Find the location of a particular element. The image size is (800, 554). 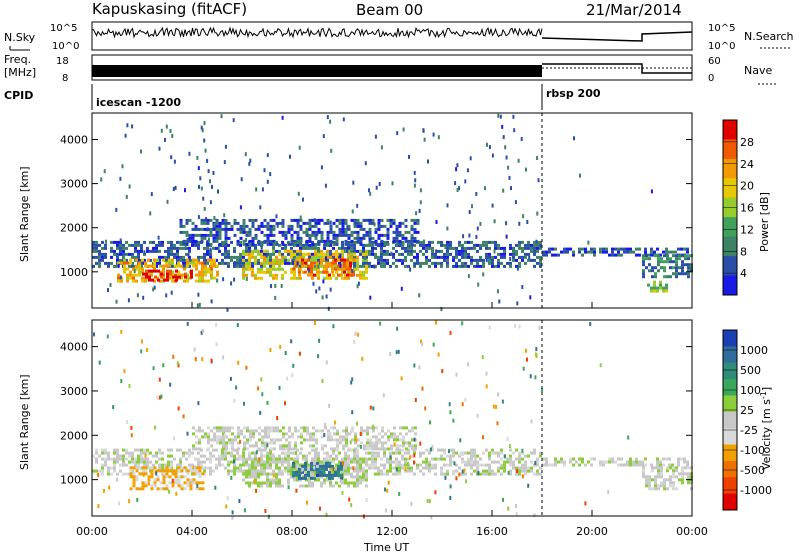

colorbar-swatch is located at coordinates (730, 469).